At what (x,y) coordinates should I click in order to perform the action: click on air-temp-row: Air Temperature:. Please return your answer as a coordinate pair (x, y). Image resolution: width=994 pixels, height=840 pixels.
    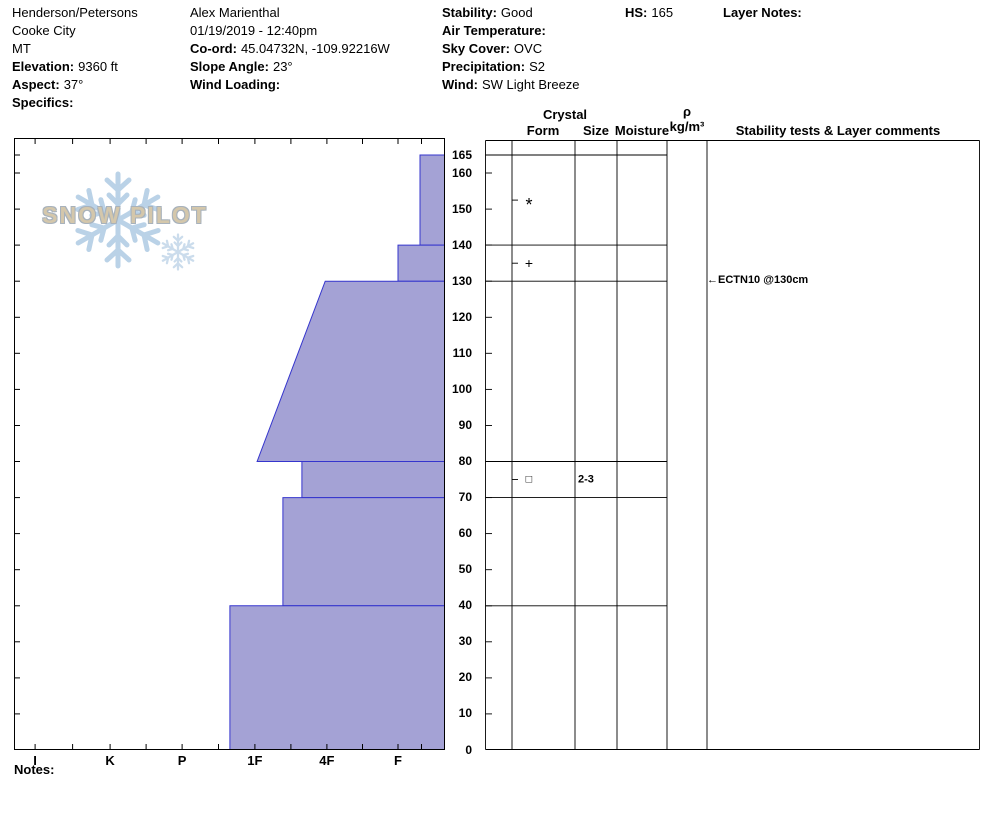
    Looking at the image, I should click on (511, 31).